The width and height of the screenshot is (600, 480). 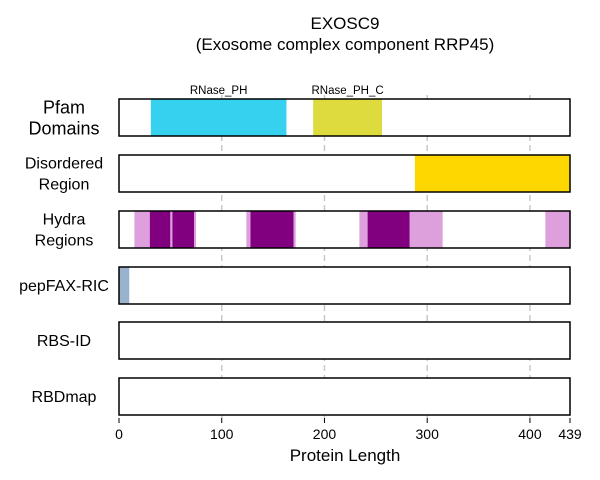 I want to click on track-label: pepFAX-RIC, so click(x=64, y=286).